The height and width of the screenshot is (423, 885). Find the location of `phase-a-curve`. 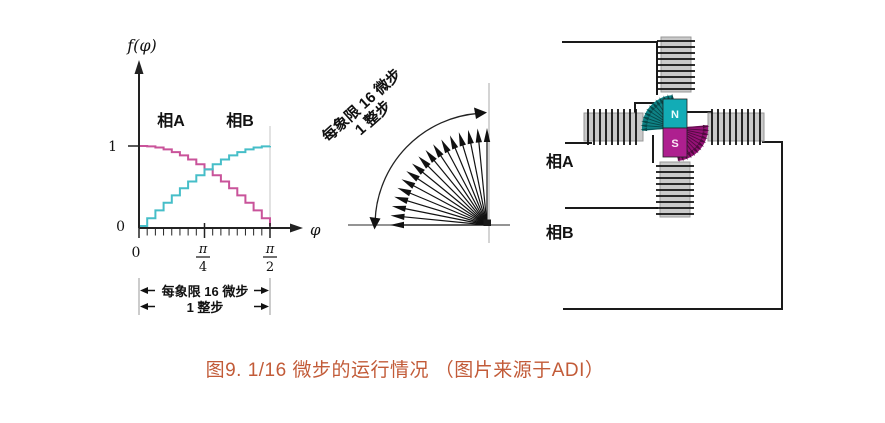

phase-a-curve is located at coordinates (205, 185).